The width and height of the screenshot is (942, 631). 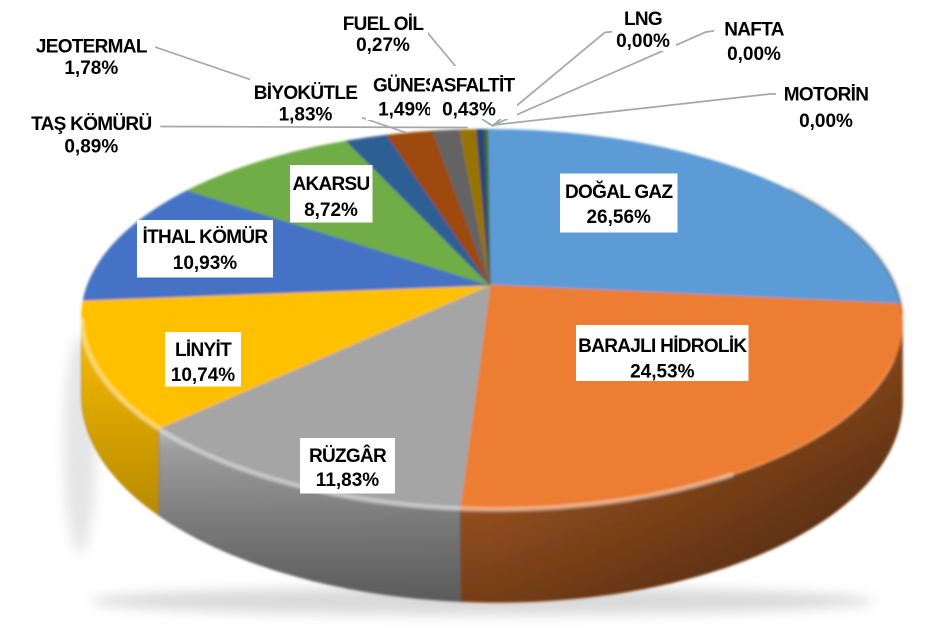 I want to click on svg-text: 10,93%, so click(x=205, y=263).